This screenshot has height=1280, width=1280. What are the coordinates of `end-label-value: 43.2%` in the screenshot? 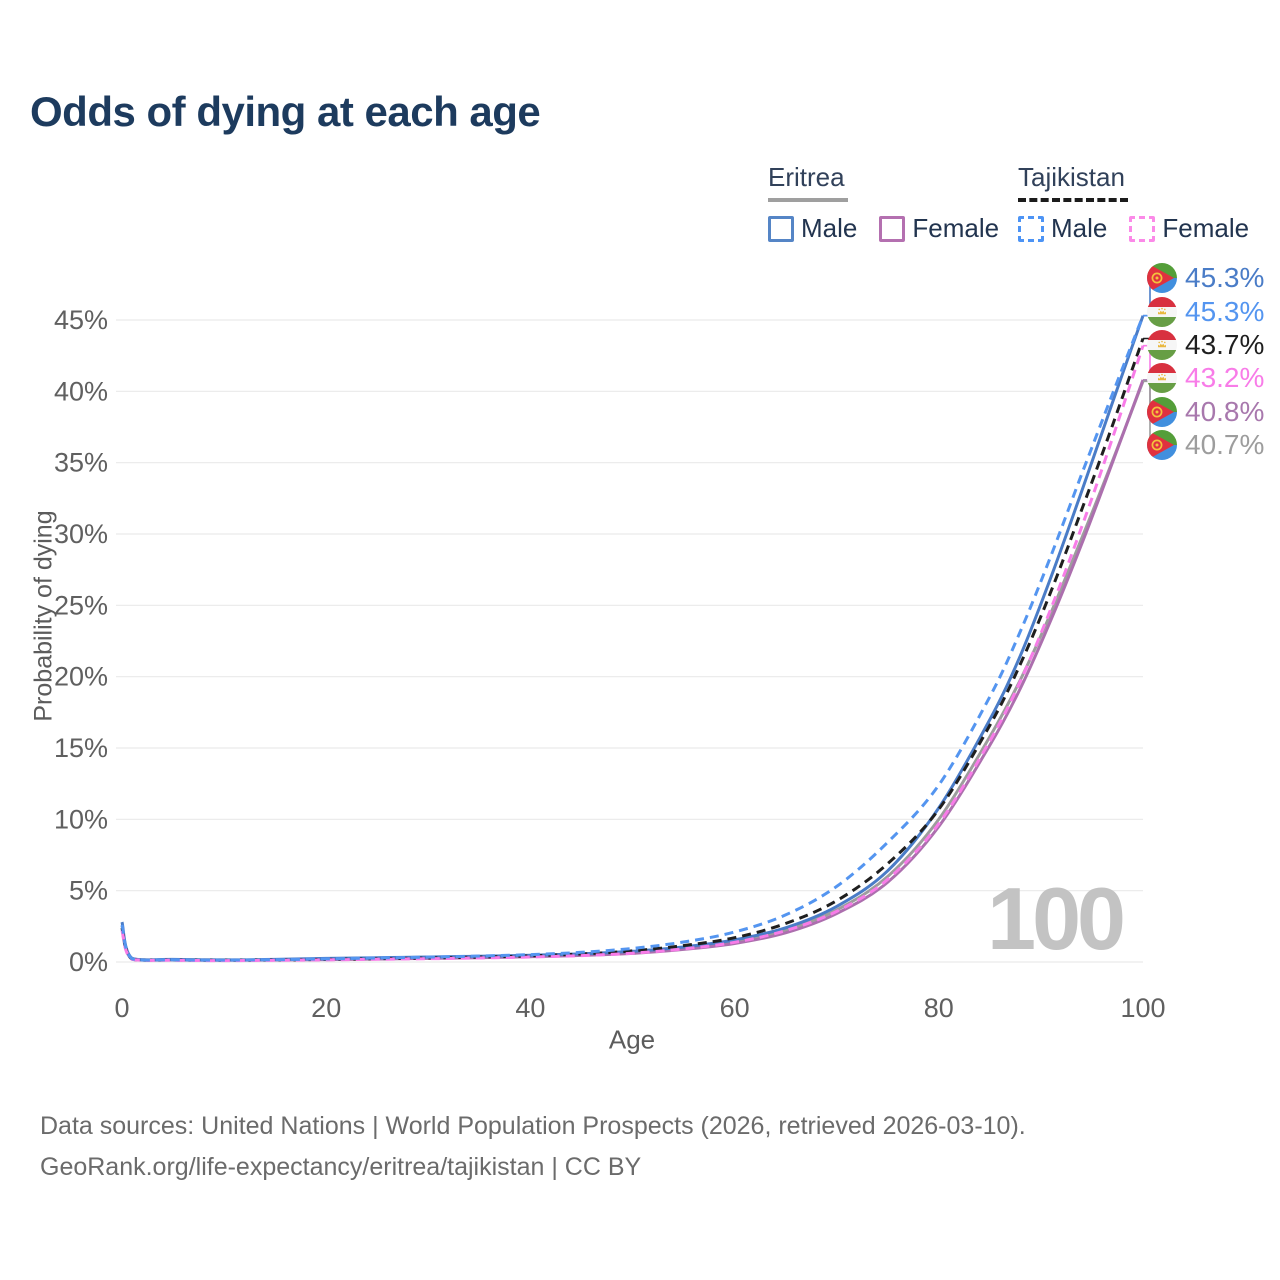 It's located at (1225, 378).